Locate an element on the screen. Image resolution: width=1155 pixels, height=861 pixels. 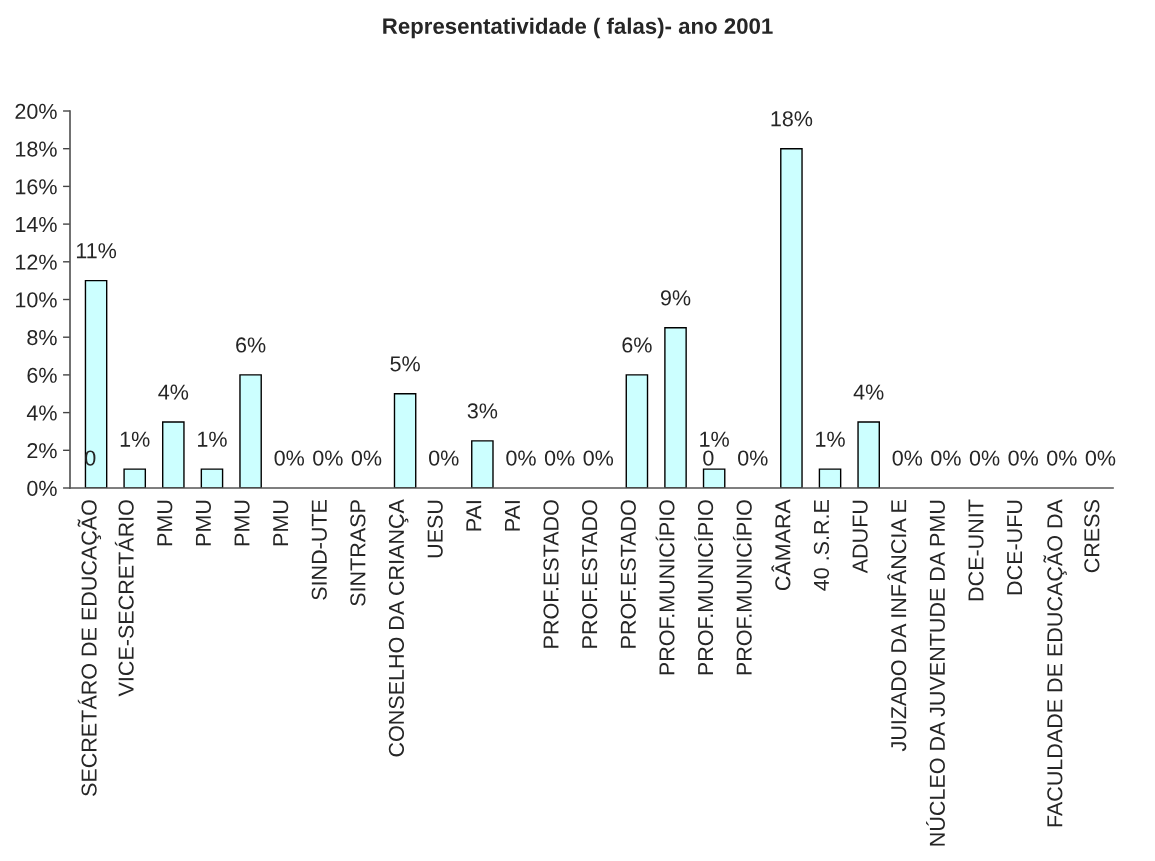
x-tick-label: VICE-SECRETÁRIO is located at coordinates (124, 598).